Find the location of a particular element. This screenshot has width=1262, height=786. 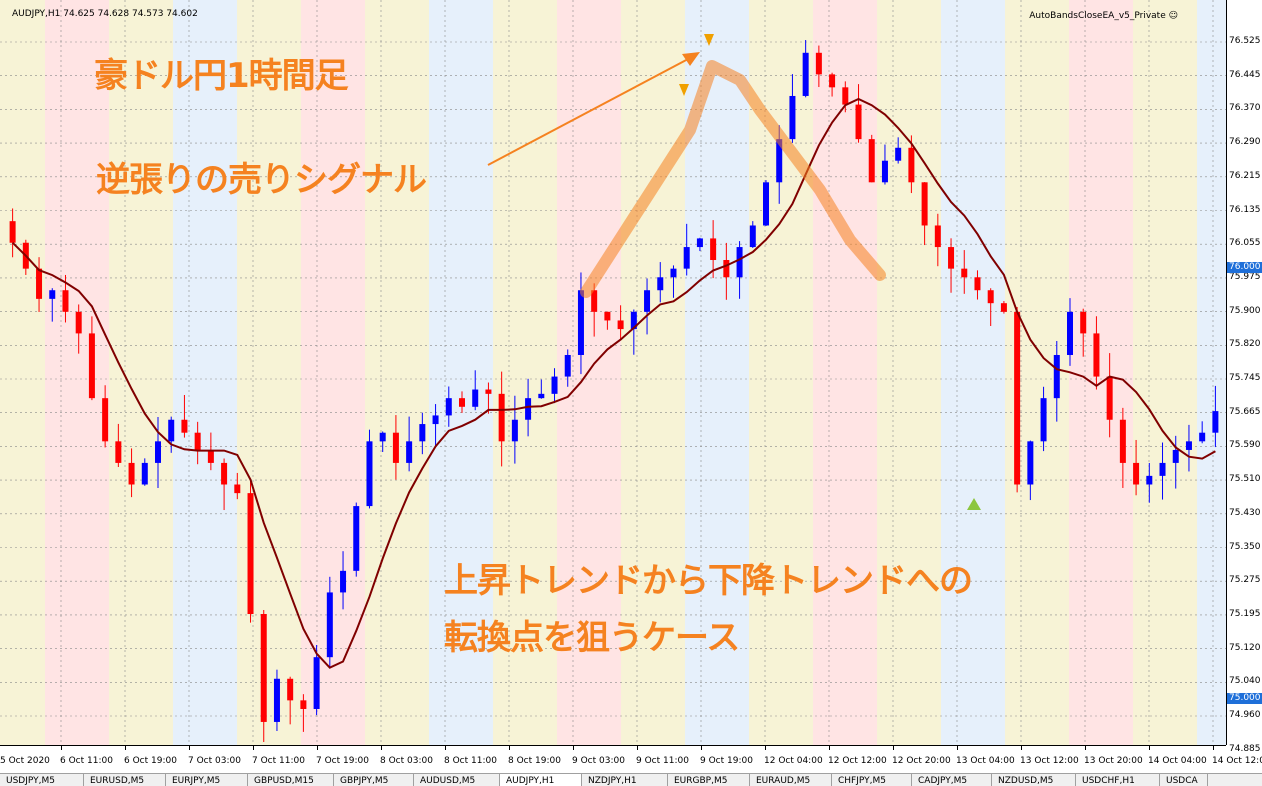

chart-tab: GBPJPY,M5 is located at coordinates (374, 780).